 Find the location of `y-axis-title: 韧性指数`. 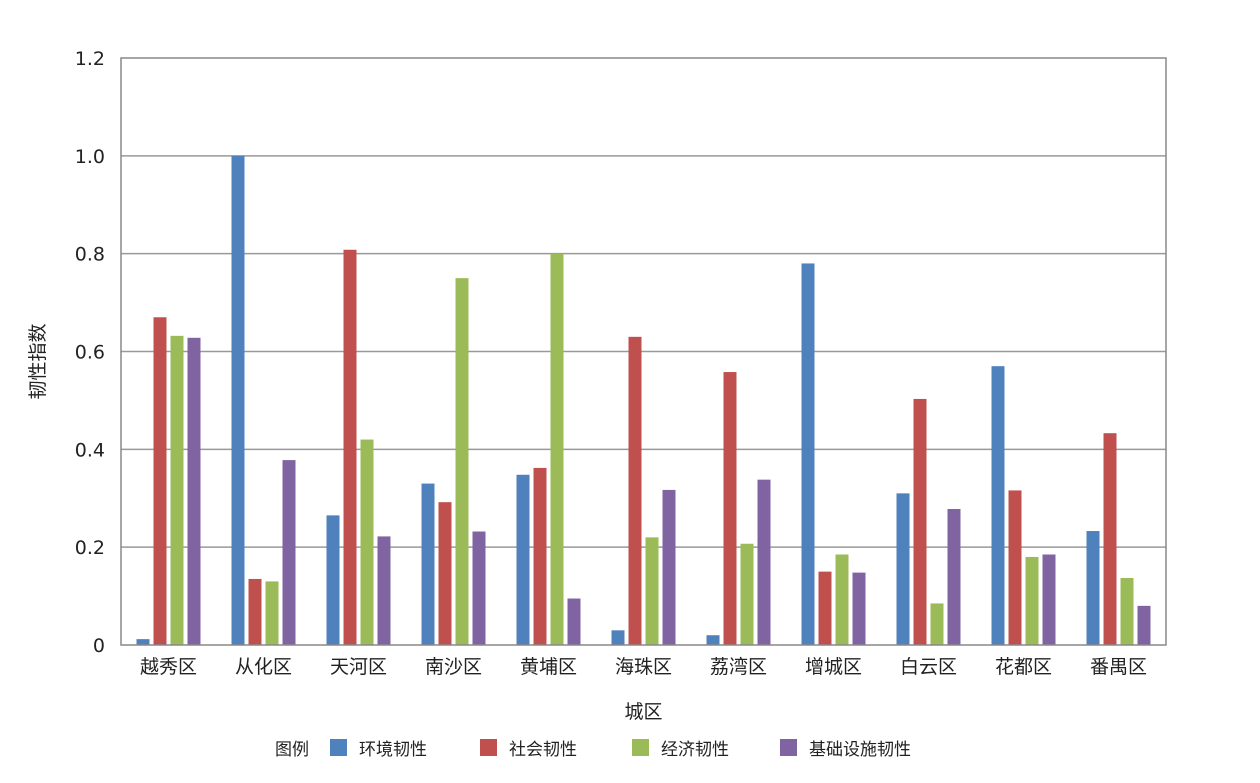

y-axis-title: 韧性指数 is located at coordinates (38, 361).